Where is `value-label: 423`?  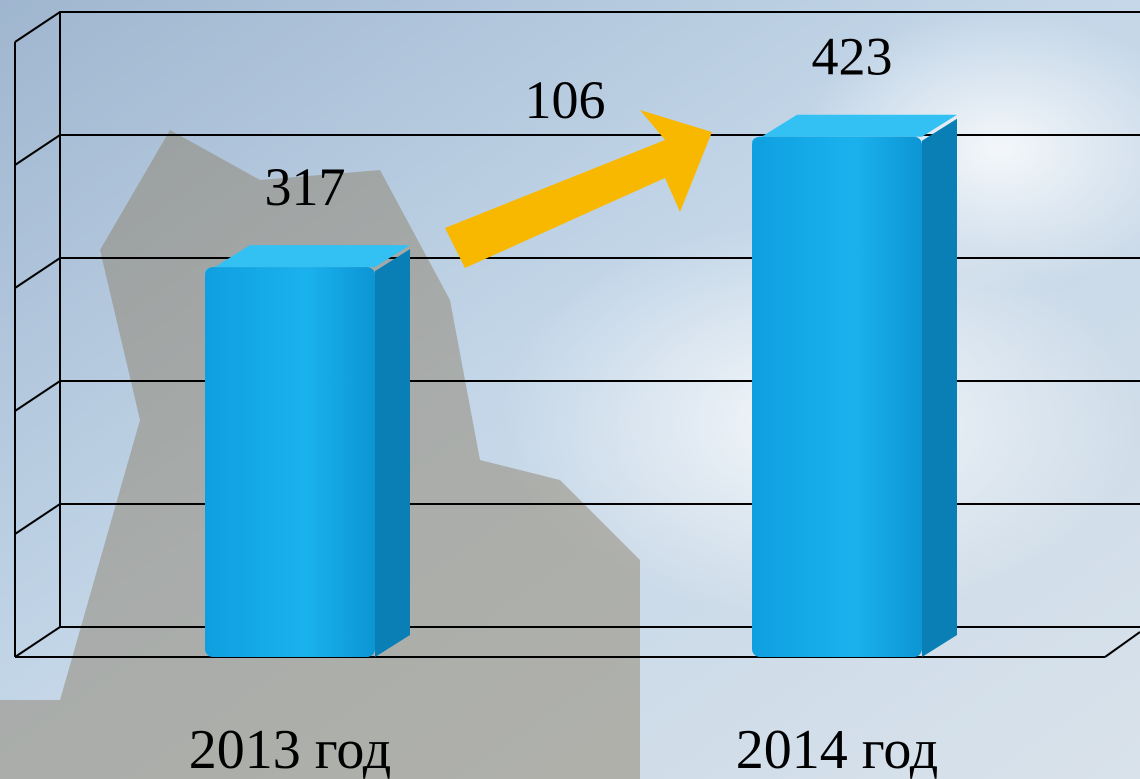 value-label: 423 is located at coordinates (852, 57).